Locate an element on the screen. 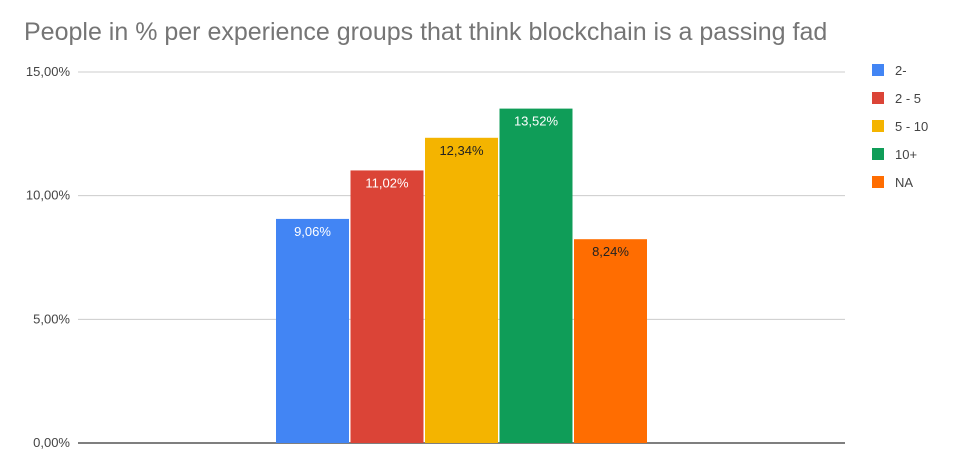 Image resolution: width=960 pixels, height=475 pixels. data-label: 8,24% is located at coordinates (610, 251).